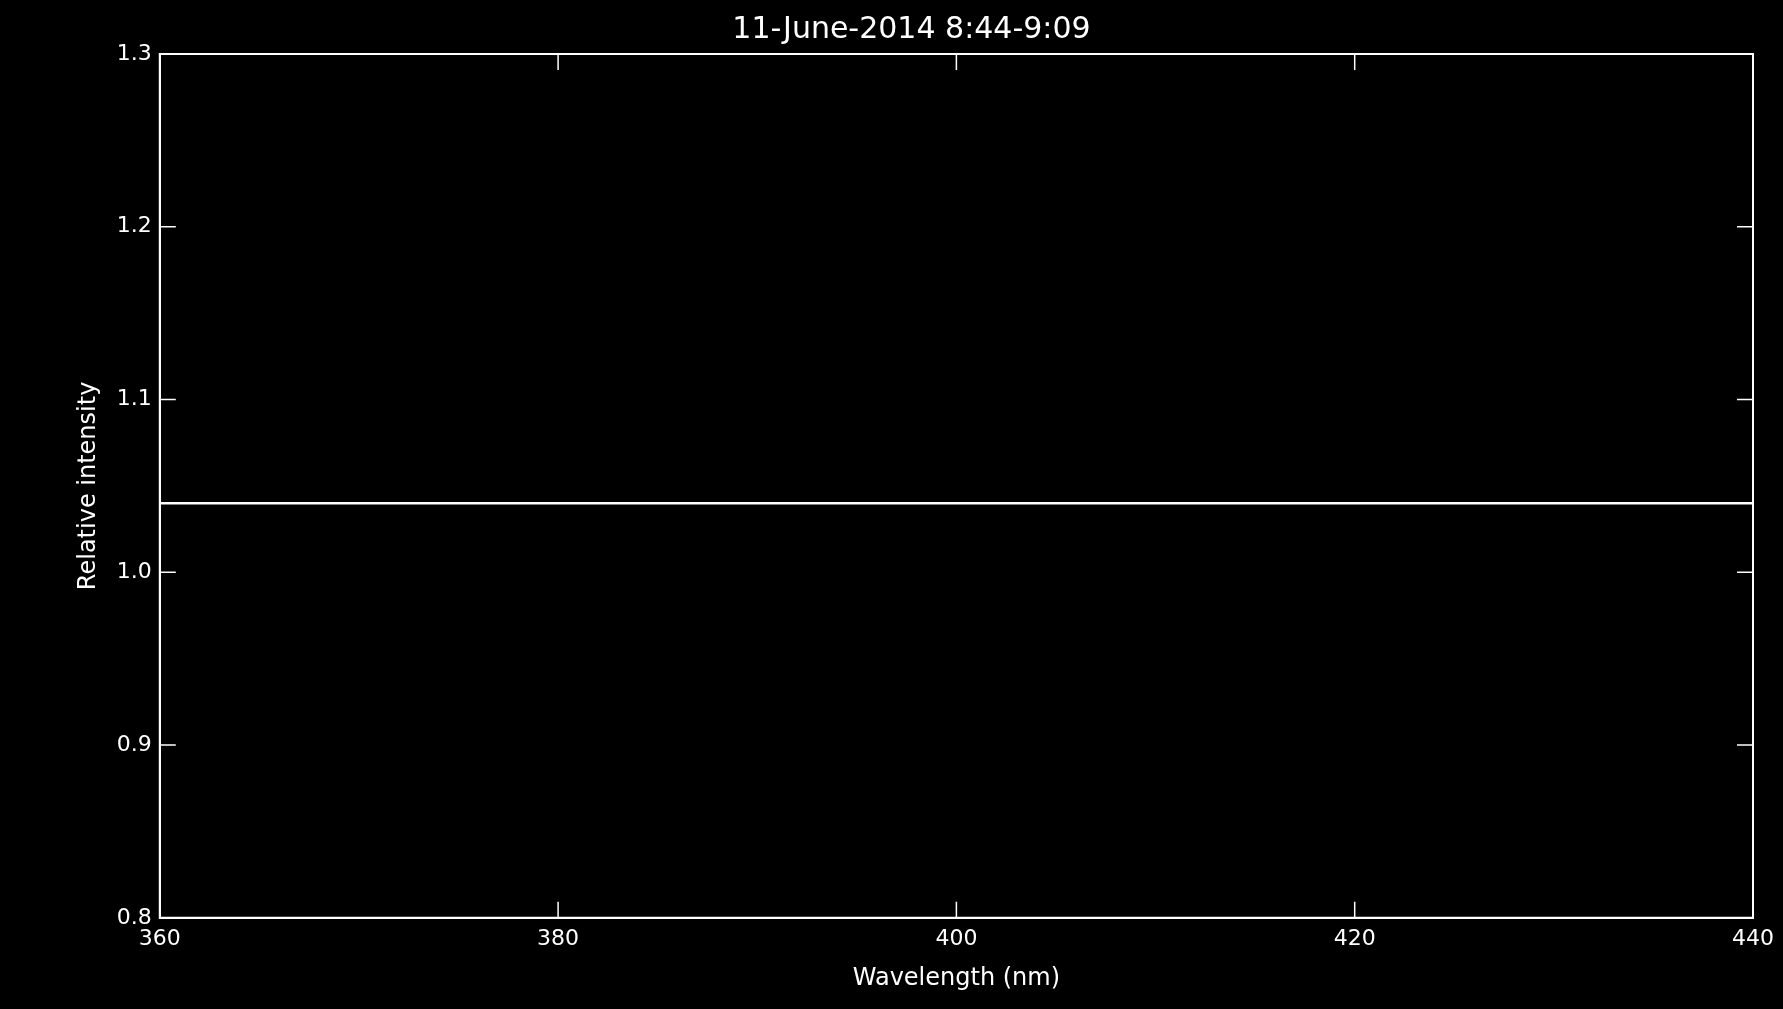  What do you see at coordinates (134, 225) in the screenshot?
I see `y-tick-label: 1.2` at bounding box center [134, 225].